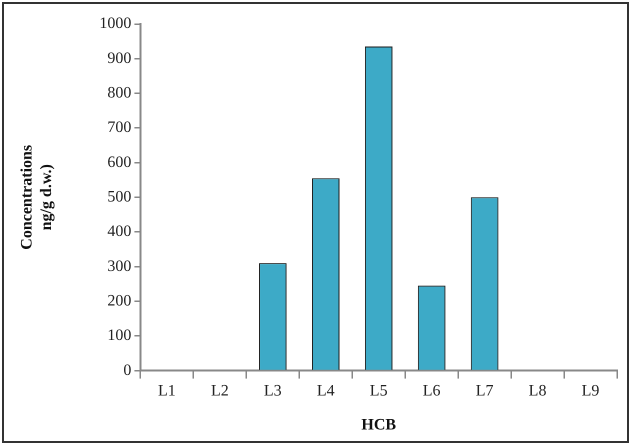 The width and height of the screenshot is (631, 445). Describe the element at coordinates (119, 127) in the screenshot. I see `y-tick-label: 700` at that location.